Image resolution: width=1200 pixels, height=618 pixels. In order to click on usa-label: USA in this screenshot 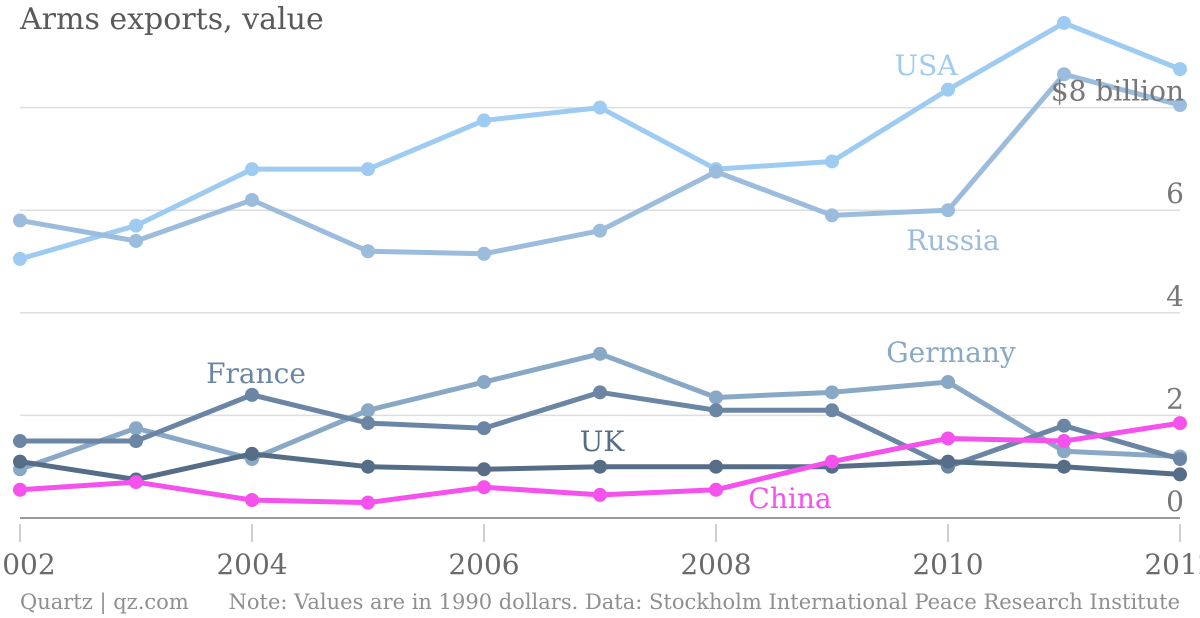, I will do `click(927, 65)`.